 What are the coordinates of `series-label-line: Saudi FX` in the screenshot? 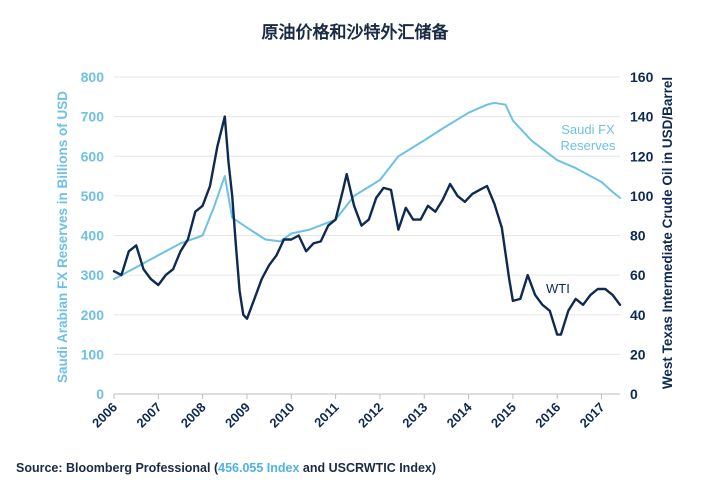 It's located at (588, 129).